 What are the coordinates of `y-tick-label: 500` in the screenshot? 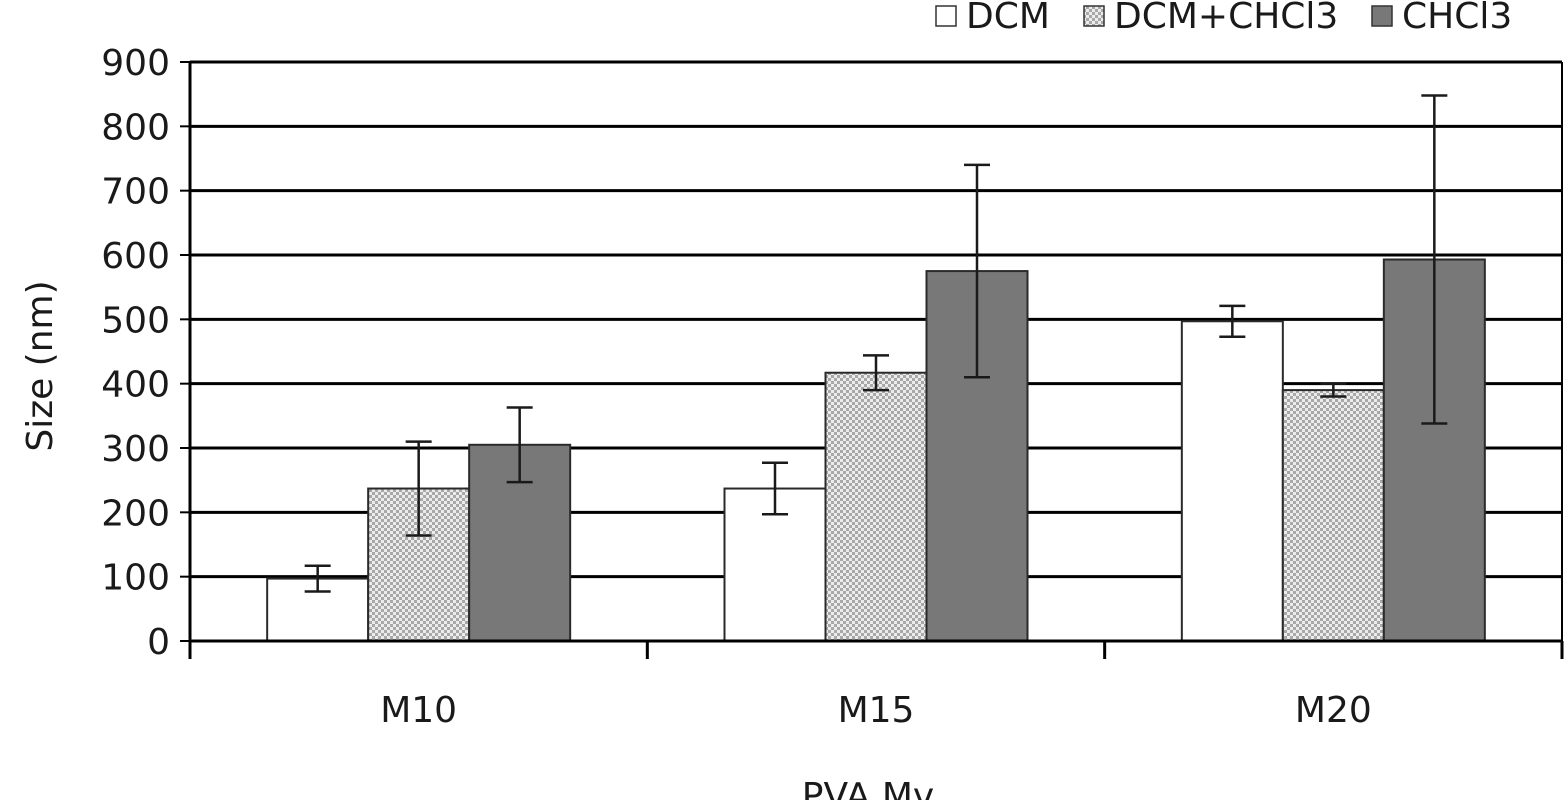 It's located at (135, 320).